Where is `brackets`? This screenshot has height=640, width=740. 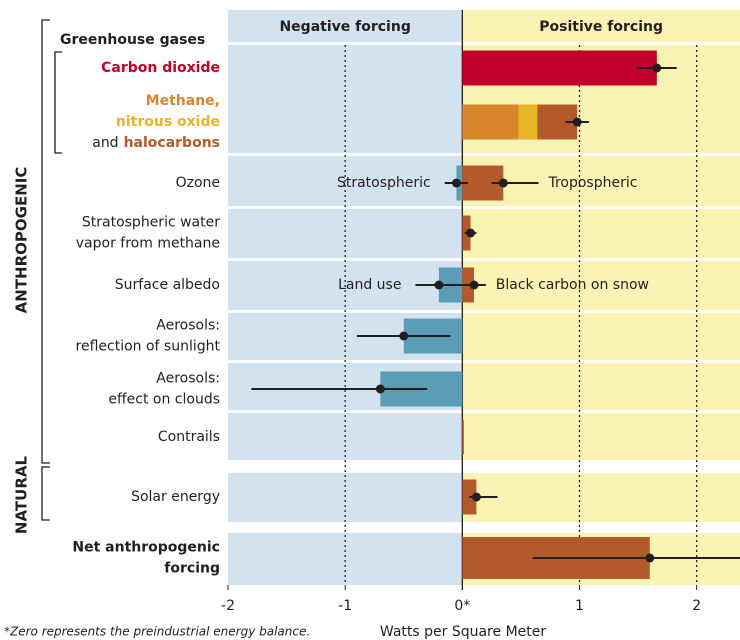
brackets is located at coordinates (51, 270).